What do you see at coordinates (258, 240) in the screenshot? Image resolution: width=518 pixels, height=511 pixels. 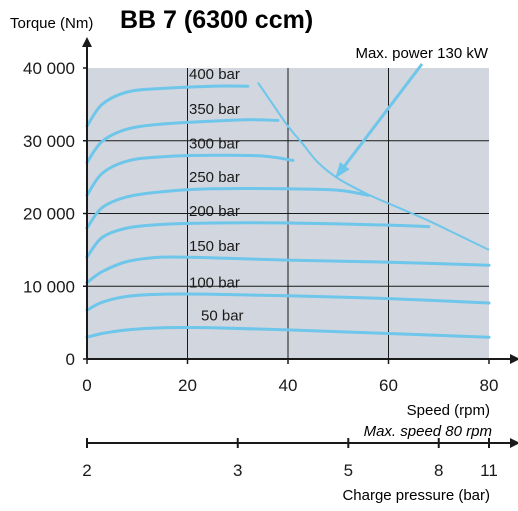 I see `series-line-200-bar` at bounding box center [258, 240].